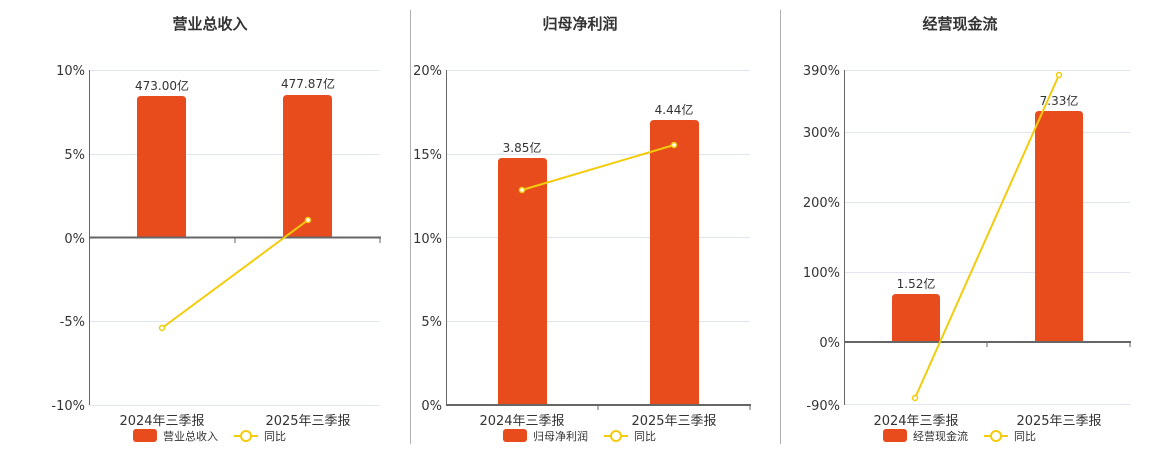  What do you see at coordinates (560, 436) in the screenshot?
I see `legend-bar-label: 归母净利润` at bounding box center [560, 436].